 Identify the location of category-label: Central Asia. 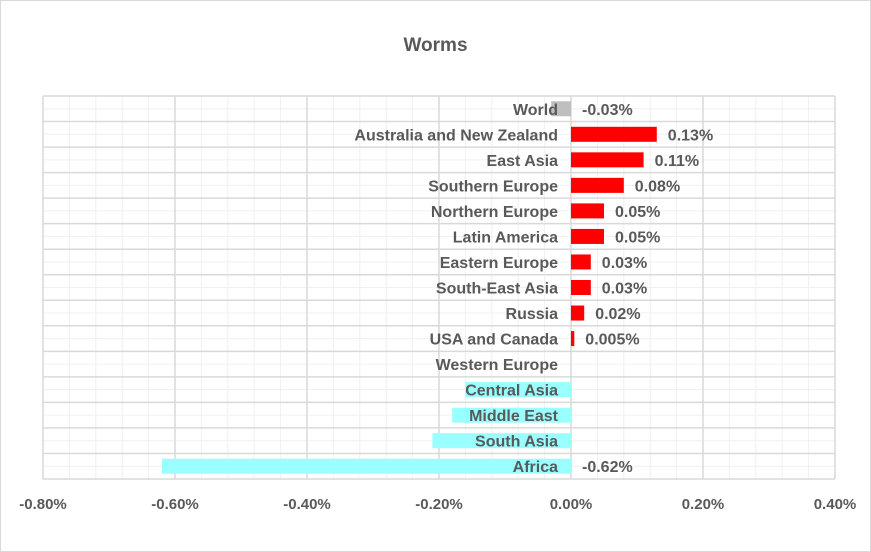
(511, 391).